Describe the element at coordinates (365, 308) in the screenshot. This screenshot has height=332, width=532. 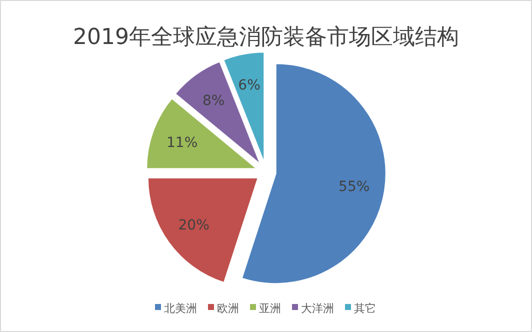
I see `legend-label: 其它` at that location.